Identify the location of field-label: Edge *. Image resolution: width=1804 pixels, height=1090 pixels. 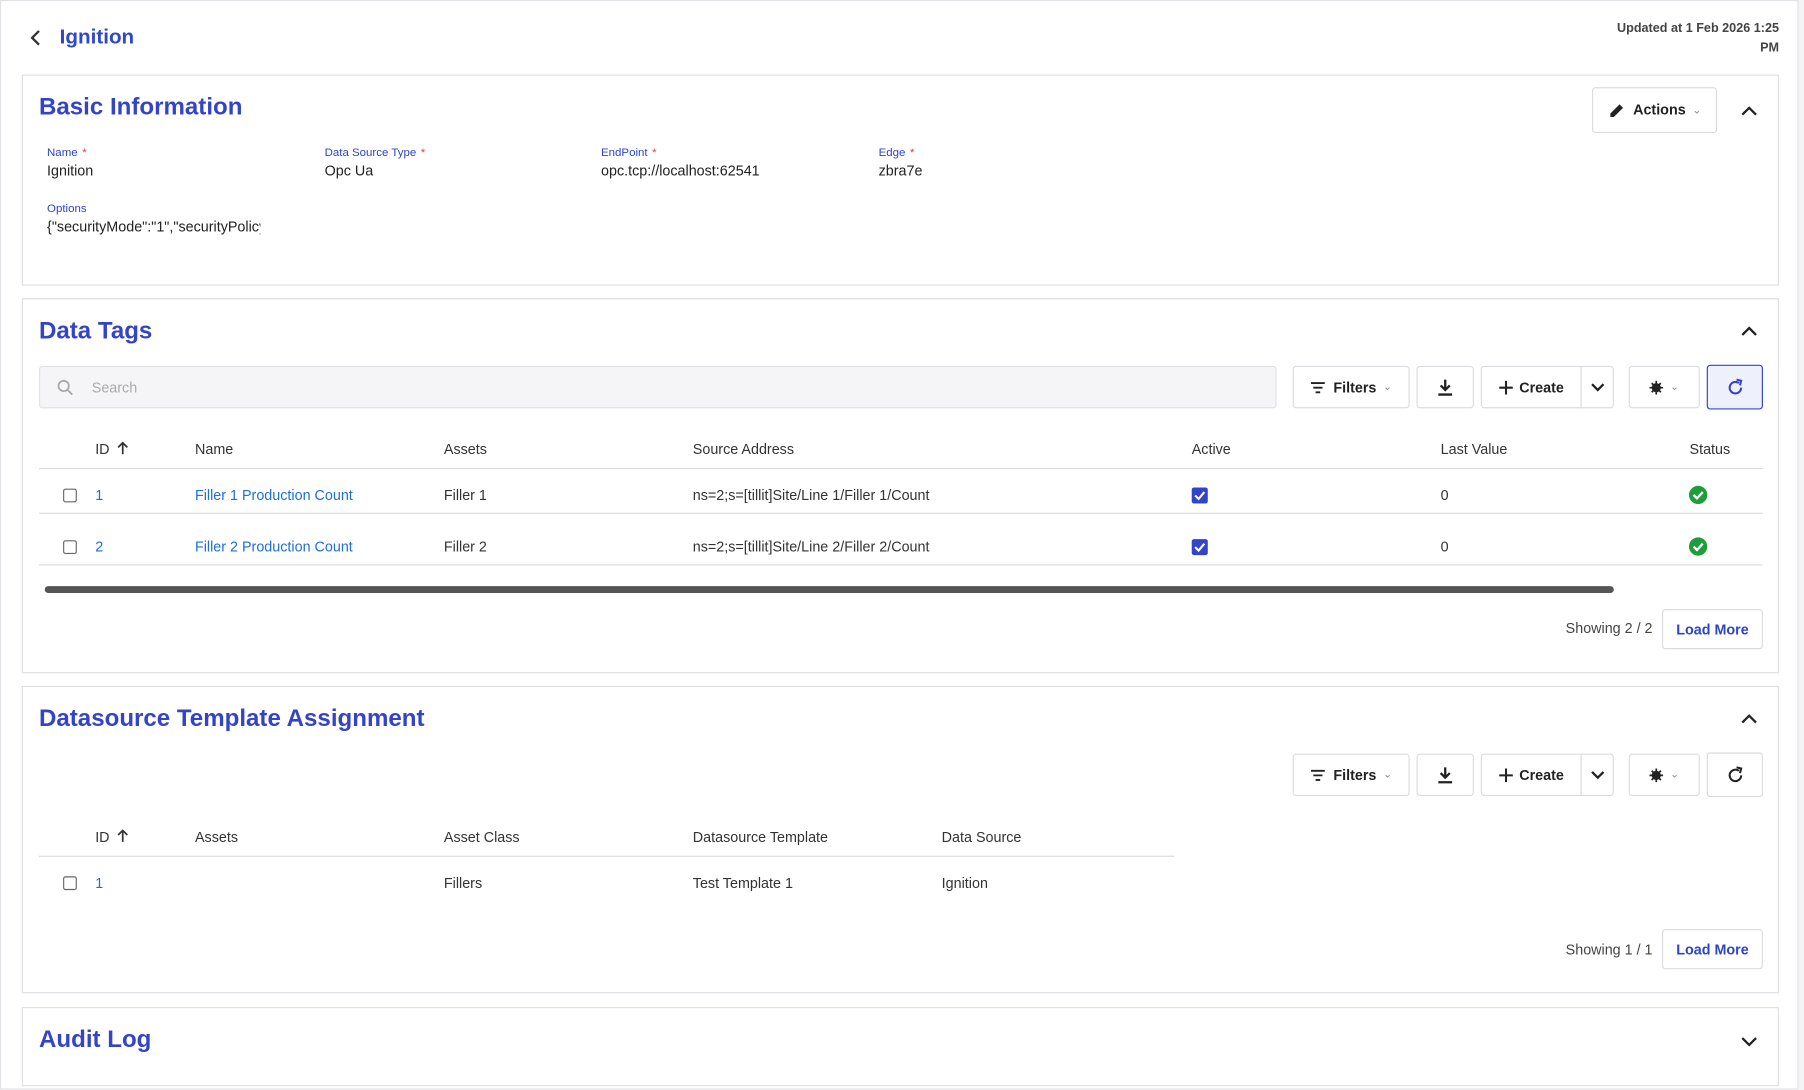
(896, 153).